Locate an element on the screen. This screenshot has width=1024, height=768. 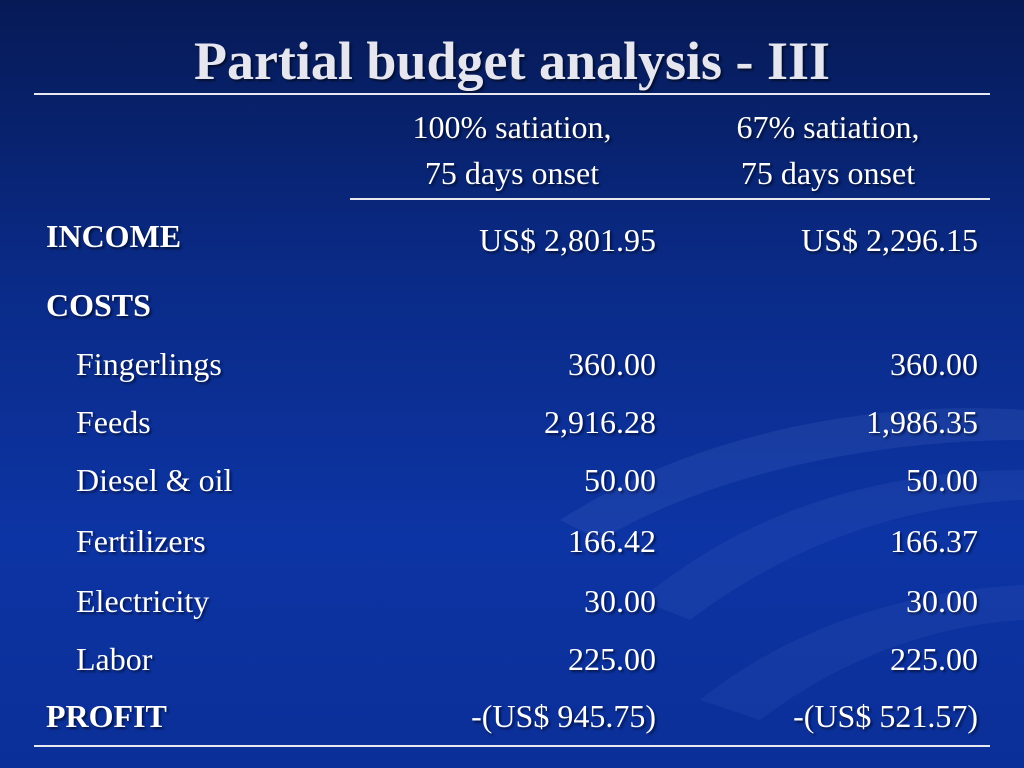
row-value-col1: 166.42 is located at coordinates (612, 541).